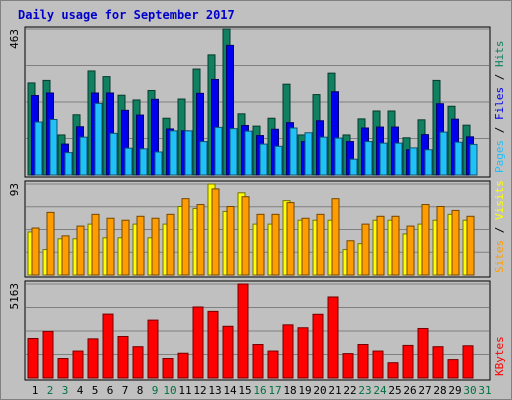 The width and height of the screenshot is (512, 400). Describe the element at coordinates (244, 390) in the screenshot. I see `day-label-15: 15` at that location.